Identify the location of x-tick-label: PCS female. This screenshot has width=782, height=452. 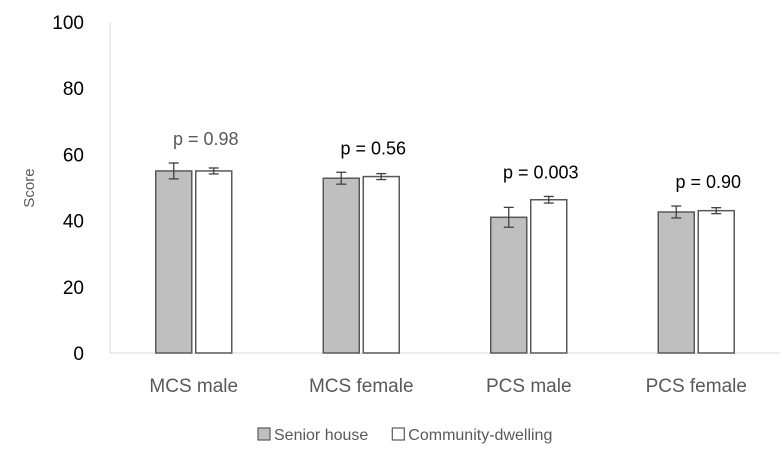
(696, 386).